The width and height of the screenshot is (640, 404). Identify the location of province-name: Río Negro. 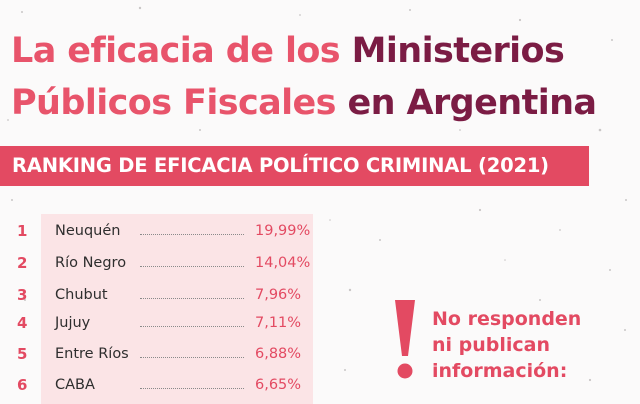
(91, 263).